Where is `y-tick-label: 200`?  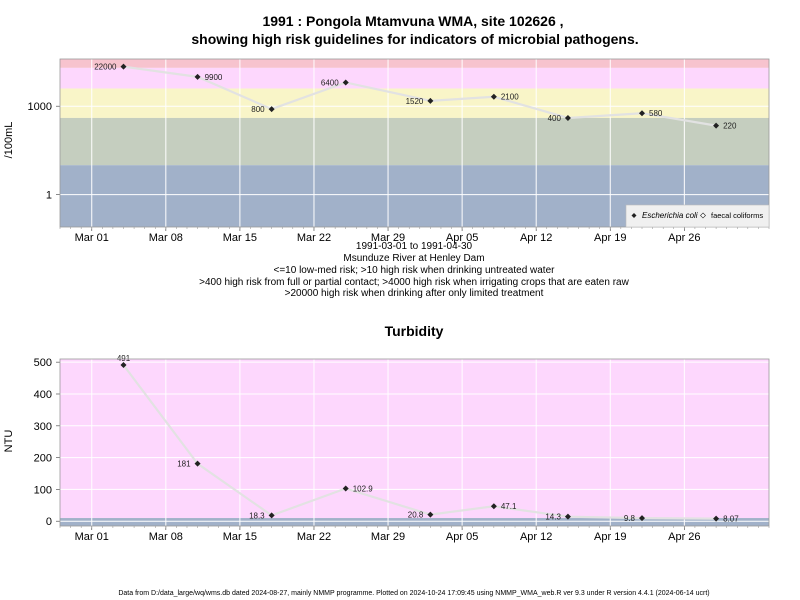
y-tick-label: 200 is located at coordinates (43, 459).